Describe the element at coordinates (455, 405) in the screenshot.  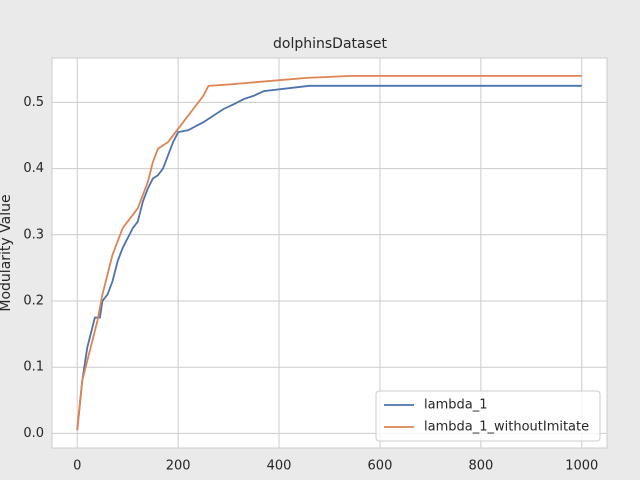
I see `legend-label: lambda_1` at that location.